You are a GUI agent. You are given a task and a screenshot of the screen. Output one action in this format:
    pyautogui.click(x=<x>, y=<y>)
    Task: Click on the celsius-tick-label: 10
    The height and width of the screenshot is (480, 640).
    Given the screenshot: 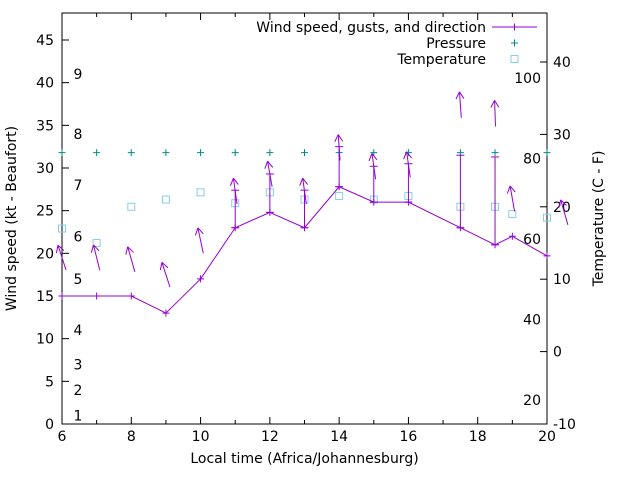 What is the action you would take?
    pyautogui.click(x=562, y=280)
    